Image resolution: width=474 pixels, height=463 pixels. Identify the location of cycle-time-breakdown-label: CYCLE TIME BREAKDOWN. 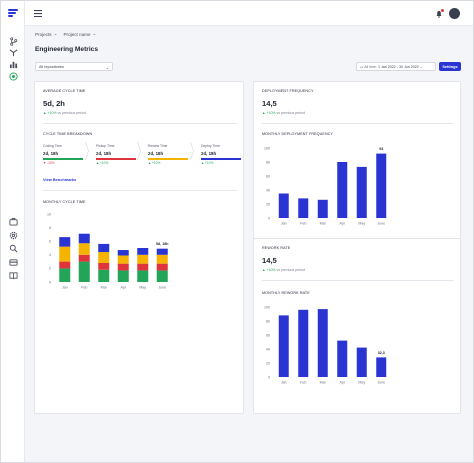
(68, 134).